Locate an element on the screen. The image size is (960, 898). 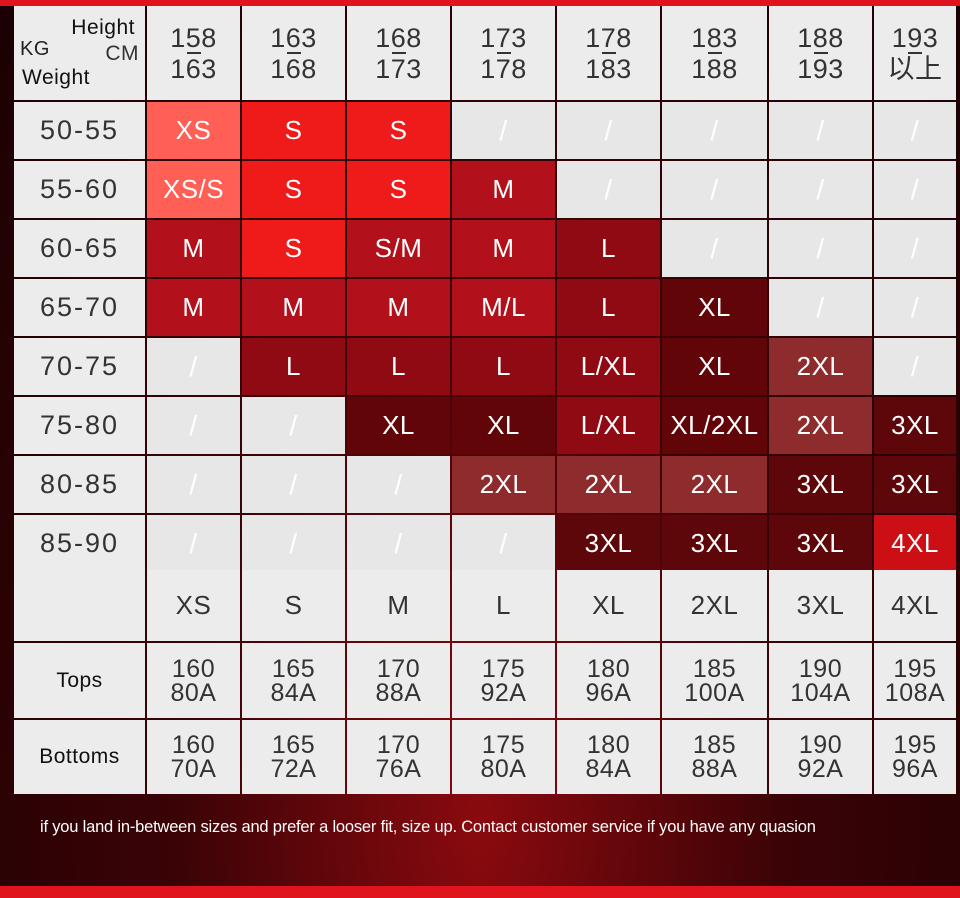
spec-code: 72A is located at coordinates (293, 769).